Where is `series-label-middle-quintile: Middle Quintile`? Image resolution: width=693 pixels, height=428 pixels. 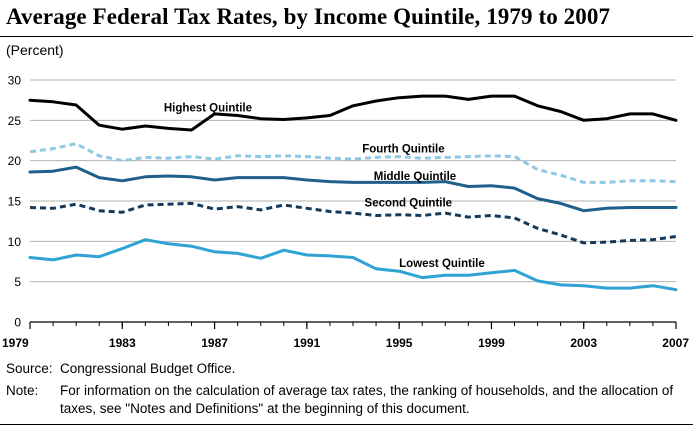
series-label-middle-quintile: Middle Quintile is located at coordinates (415, 177).